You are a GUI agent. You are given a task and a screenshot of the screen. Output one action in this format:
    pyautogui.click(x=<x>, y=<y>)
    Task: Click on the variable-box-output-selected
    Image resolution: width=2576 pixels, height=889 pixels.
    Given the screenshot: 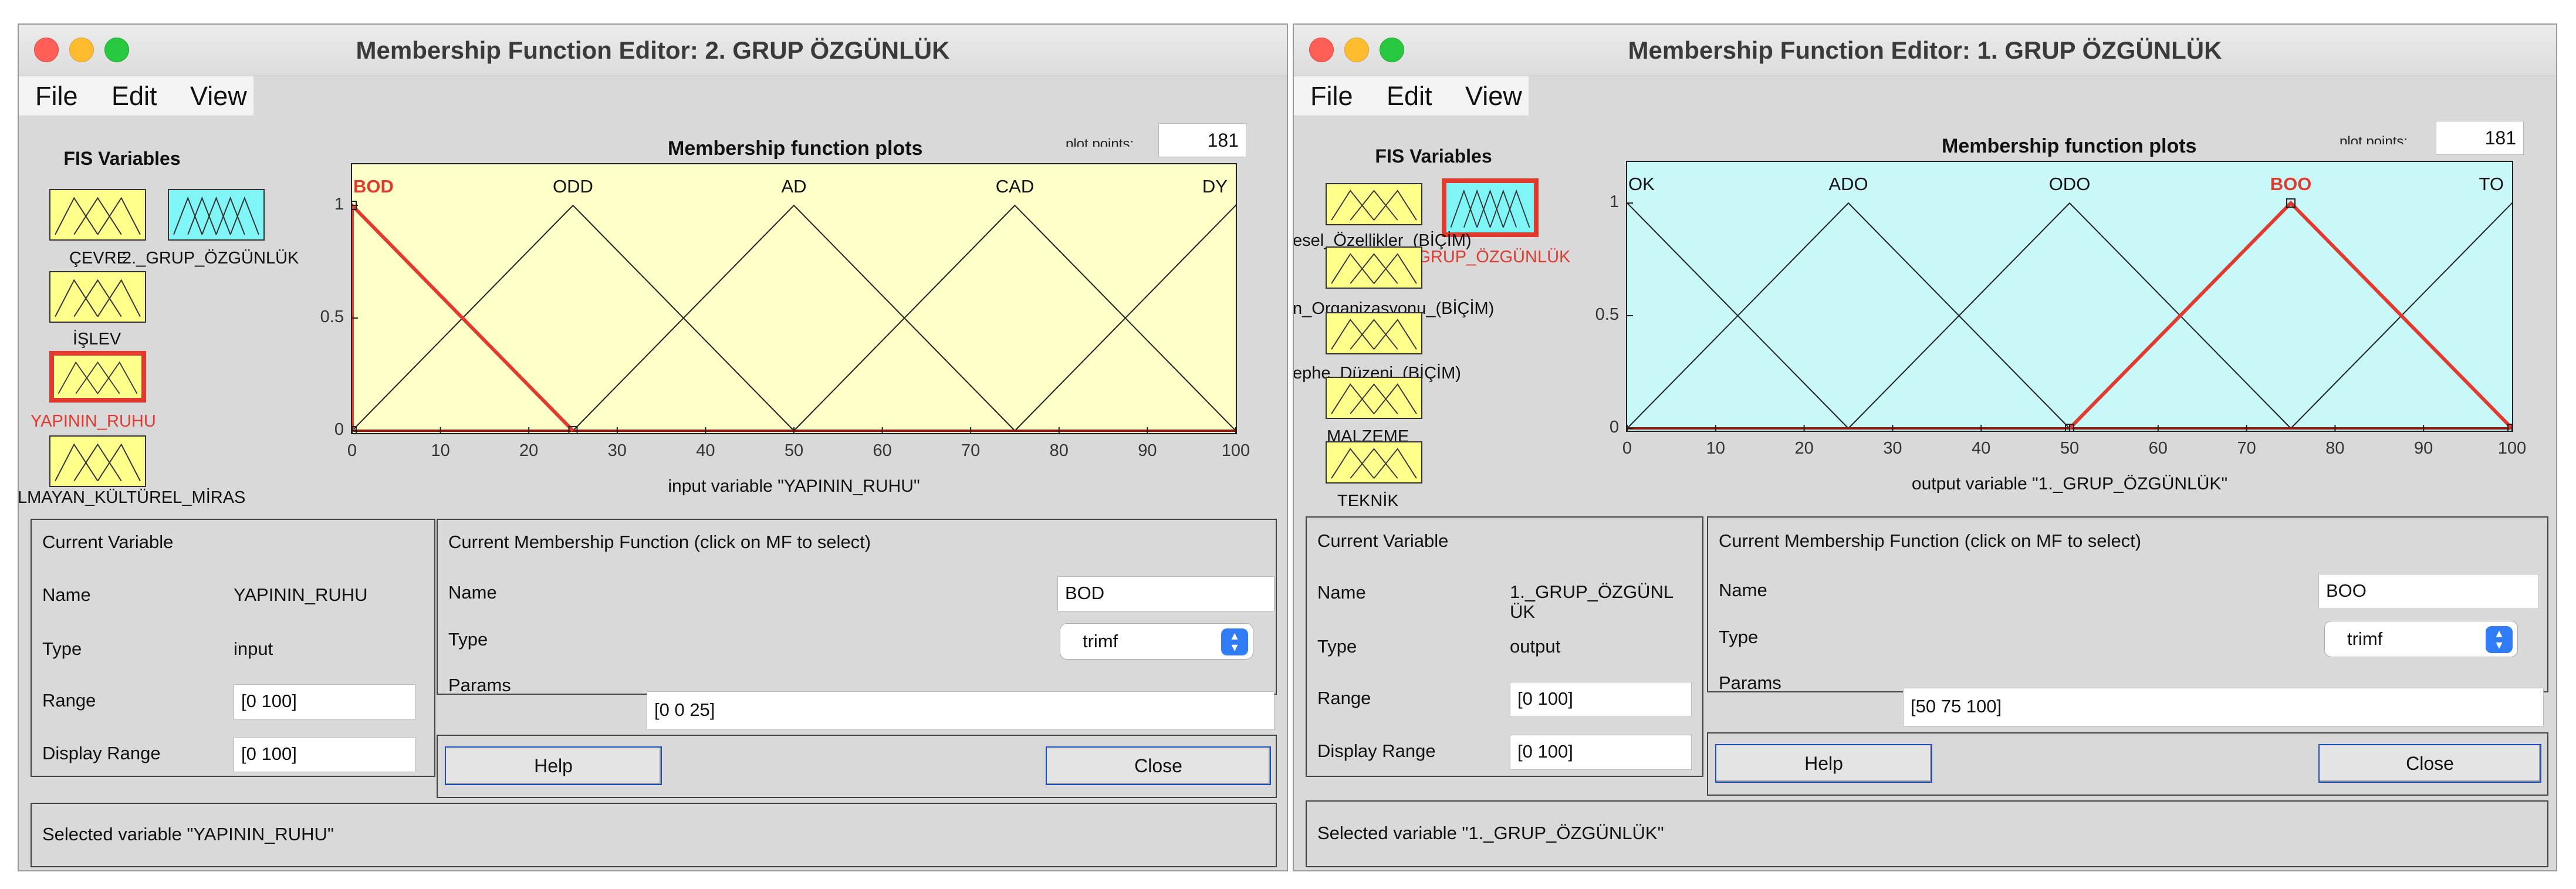 What is the action you would take?
    pyautogui.click(x=1490, y=207)
    